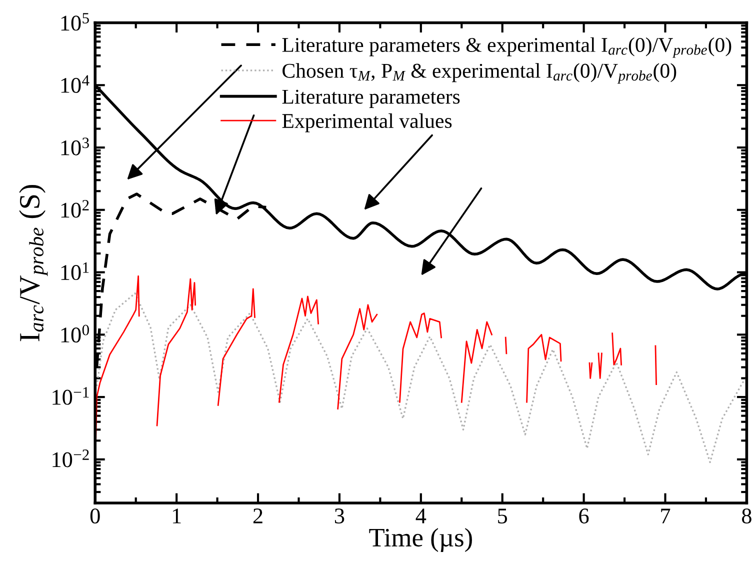 The height and width of the screenshot is (569, 755). Describe the element at coordinates (665, 516) in the screenshot. I see `x-tick-label: 7` at that location.